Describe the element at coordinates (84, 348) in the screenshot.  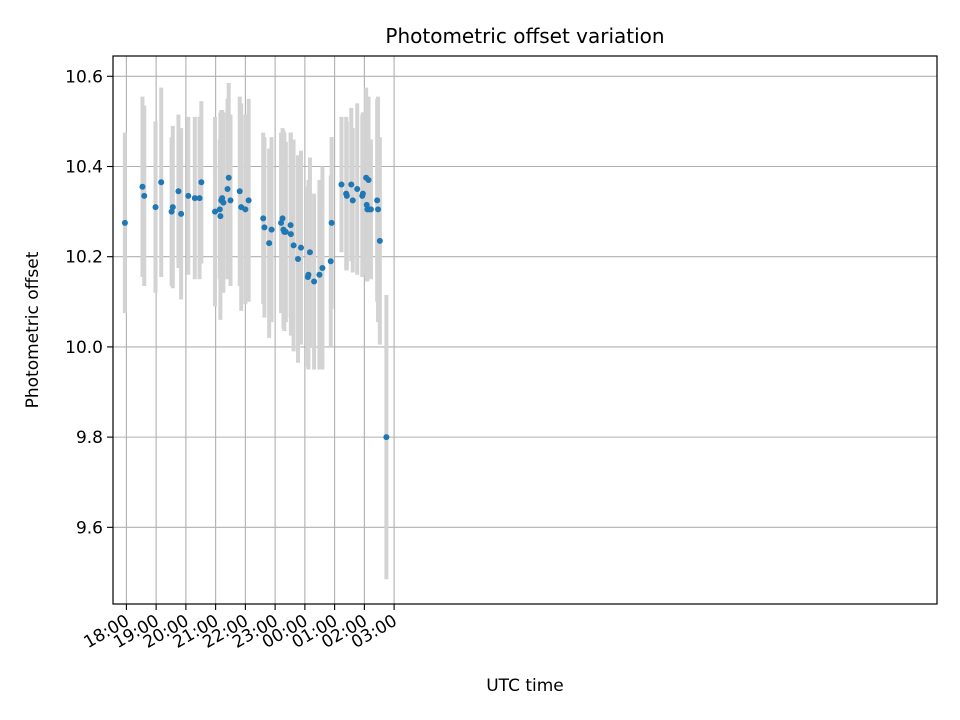
I see `y-tick-label: 10.0` at that location.